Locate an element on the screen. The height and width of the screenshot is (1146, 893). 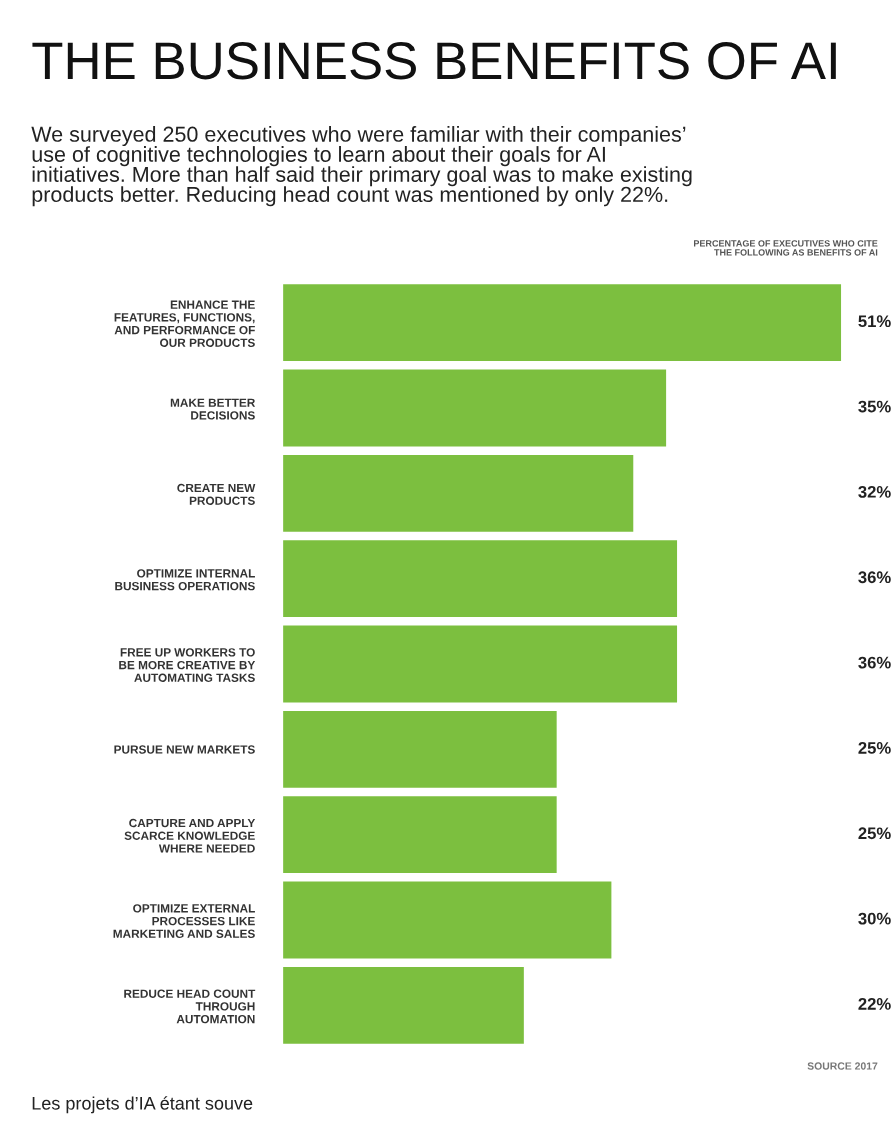
x-axis-title: PERCENTAGE OF EXECUTIVES WHO CITE THE FOLLOWING AS BENEFITS OF AI is located at coordinates (786, 248).